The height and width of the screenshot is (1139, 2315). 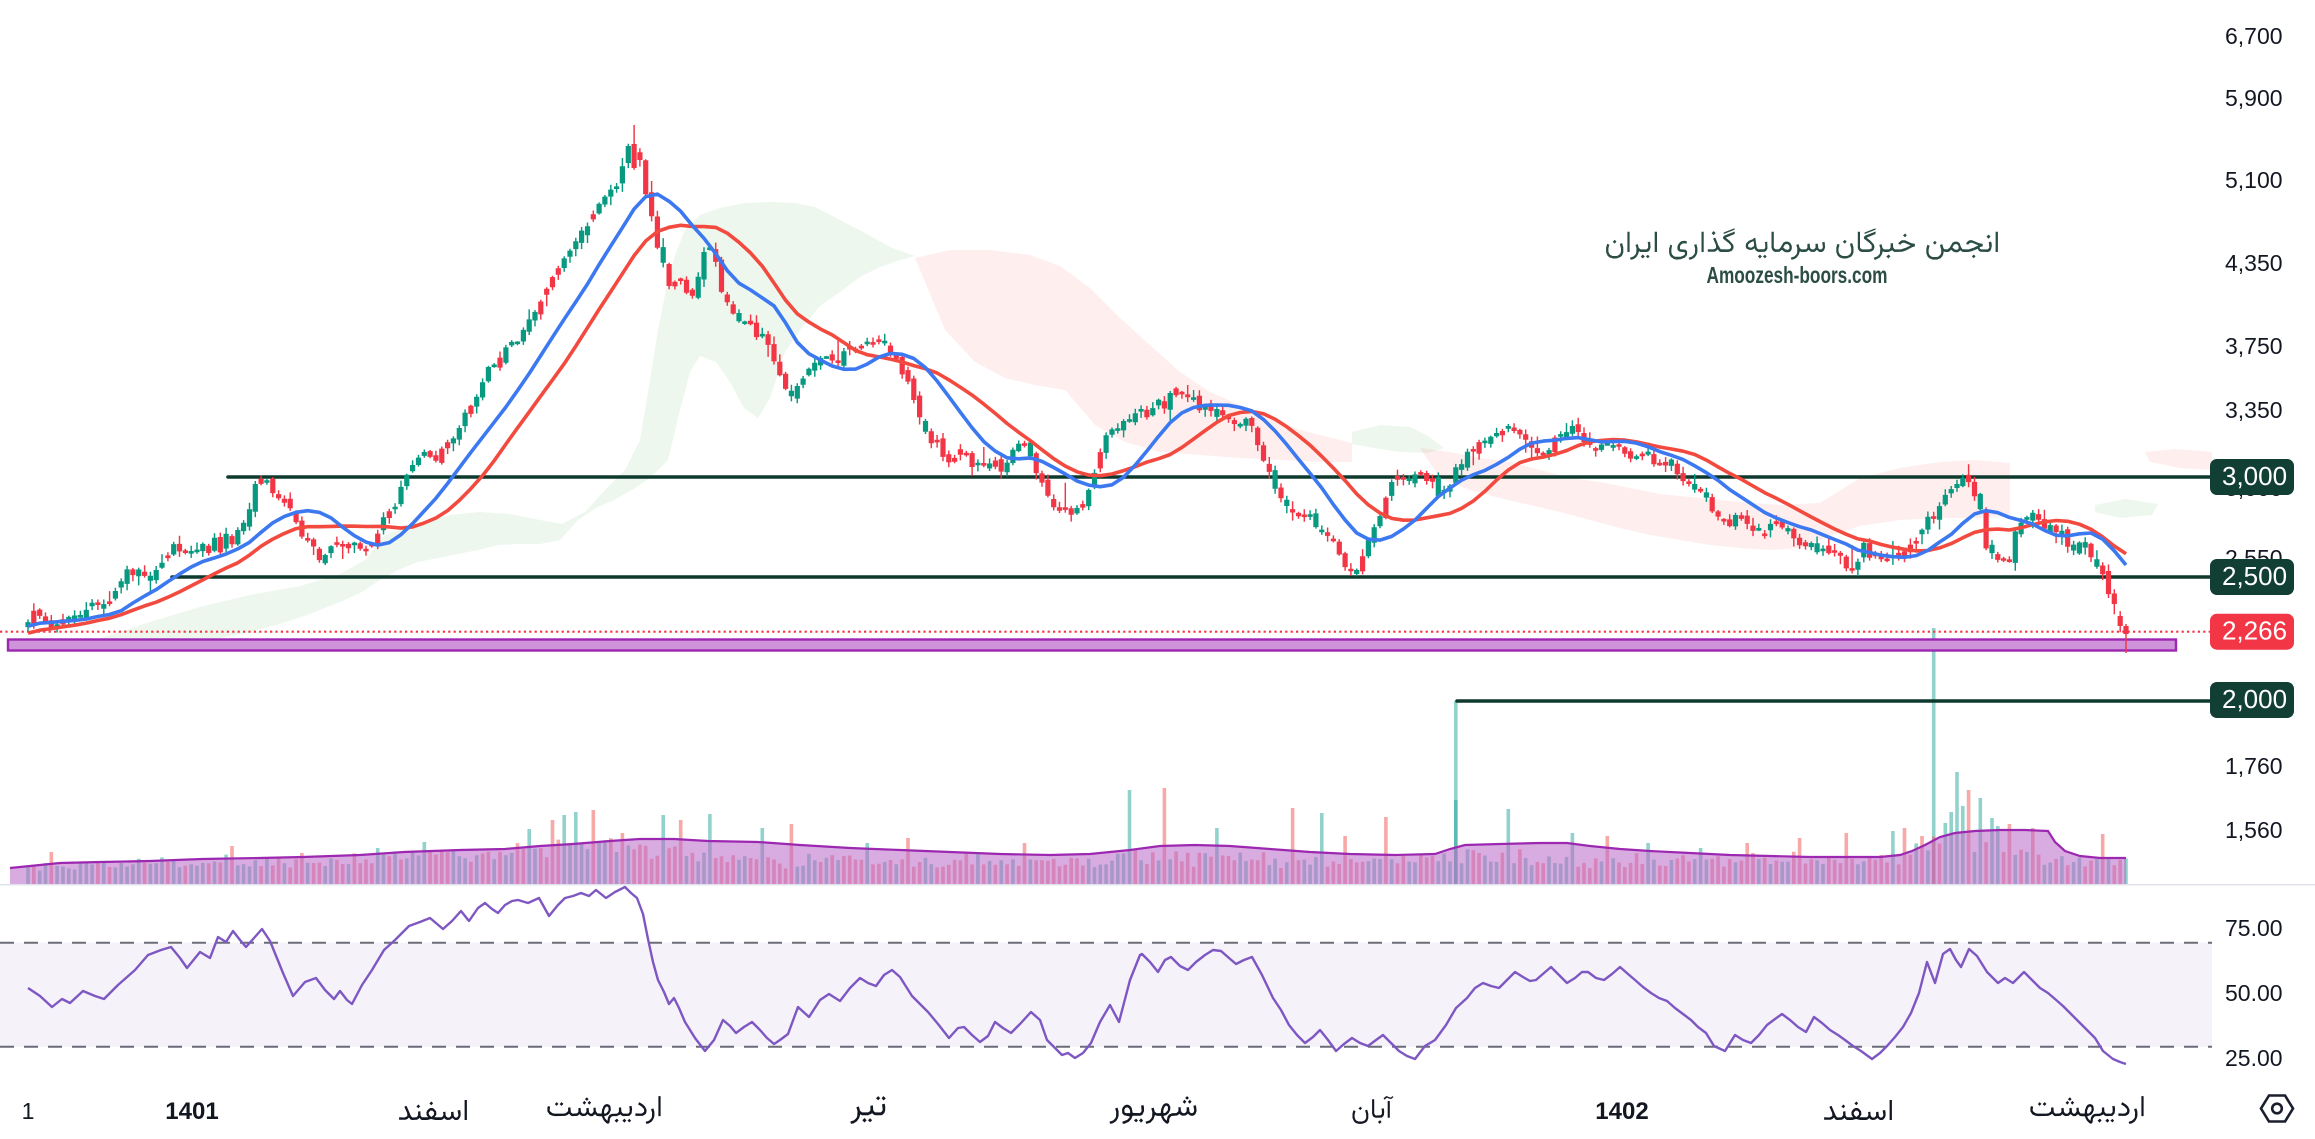 What do you see at coordinates (2254, 631) in the screenshot?
I see `svg-text: 2,266` at bounding box center [2254, 631].